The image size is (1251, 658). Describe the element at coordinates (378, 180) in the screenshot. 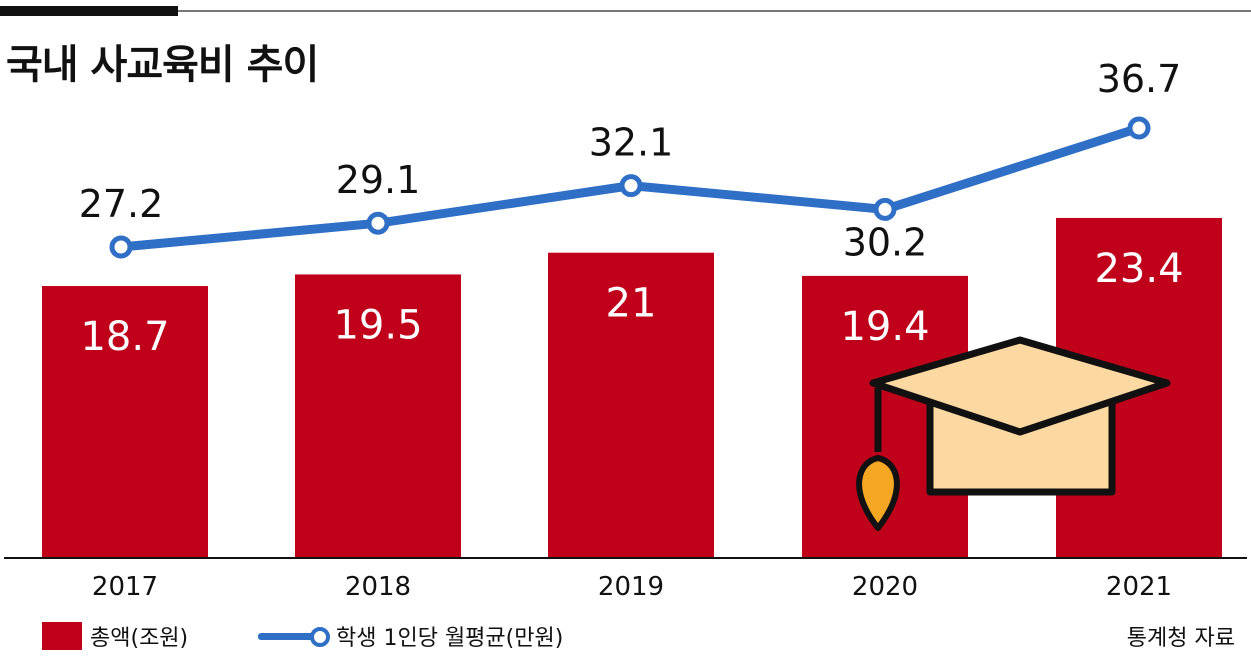

I see `line-value-label-2018: 29.1` at that location.